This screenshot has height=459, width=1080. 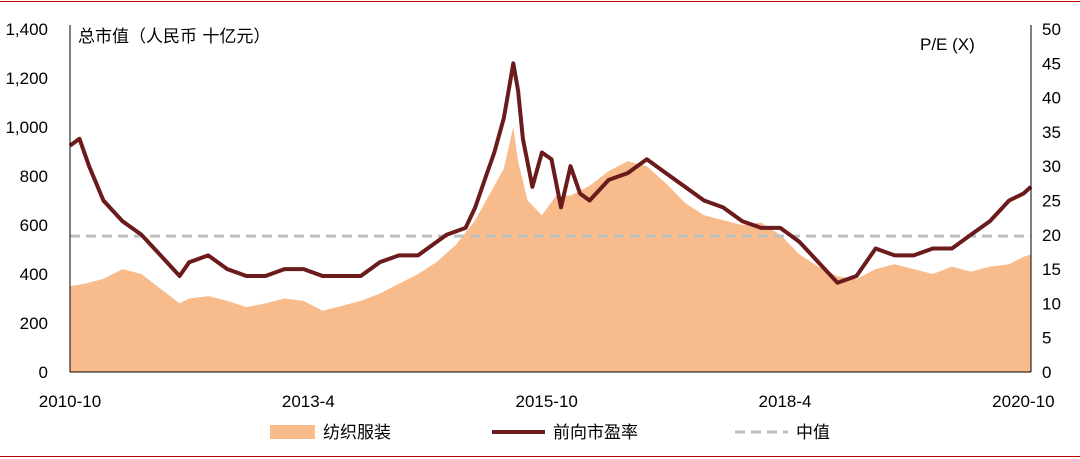 What do you see at coordinates (813, 433) in the screenshot?
I see `legend-label-median: 中值` at bounding box center [813, 433].